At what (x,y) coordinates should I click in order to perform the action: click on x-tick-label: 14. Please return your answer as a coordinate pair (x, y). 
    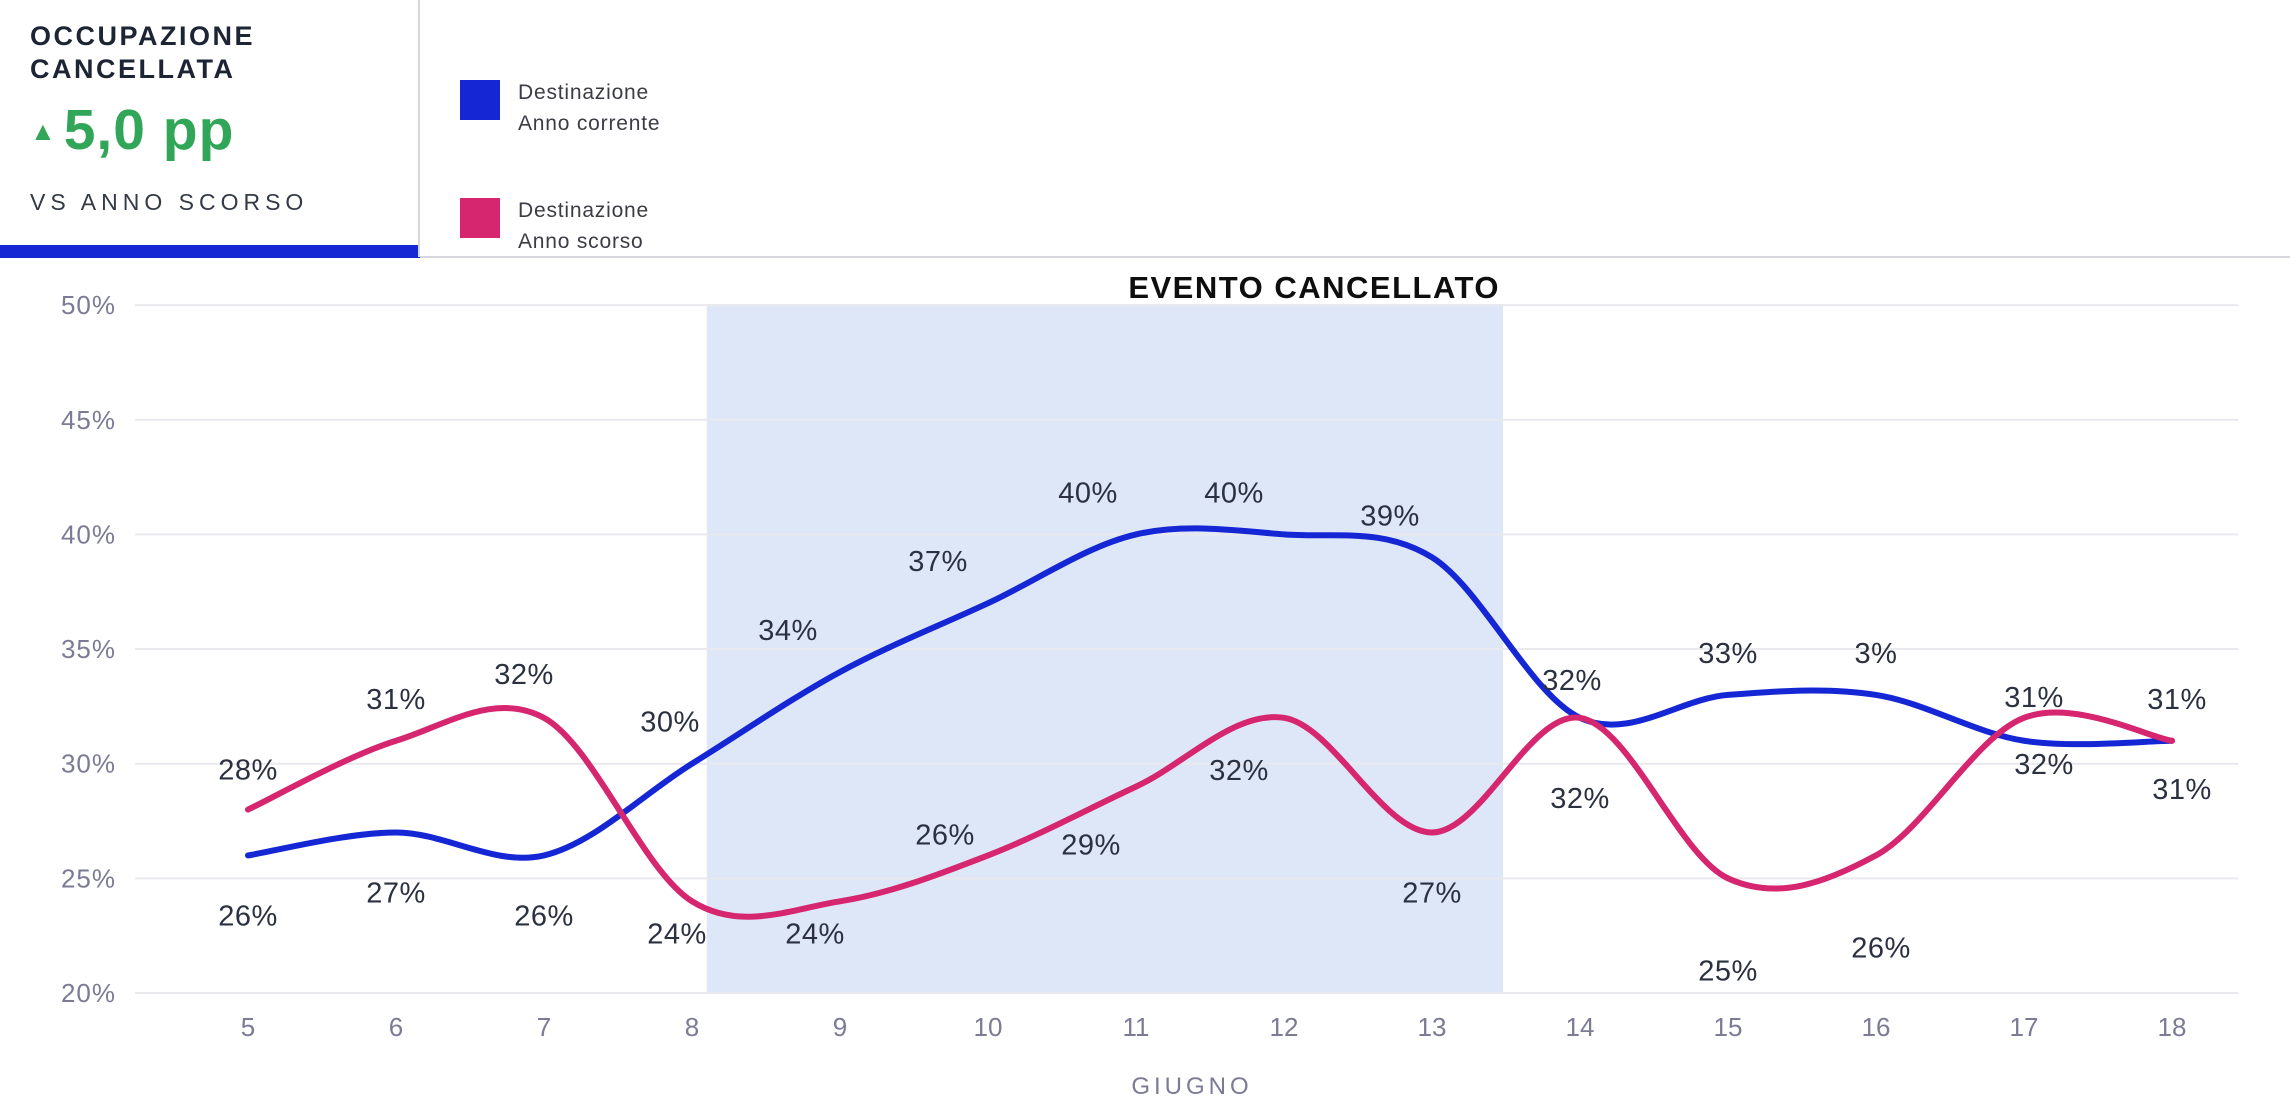
    Looking at the image, I should click on (1580, 1027).